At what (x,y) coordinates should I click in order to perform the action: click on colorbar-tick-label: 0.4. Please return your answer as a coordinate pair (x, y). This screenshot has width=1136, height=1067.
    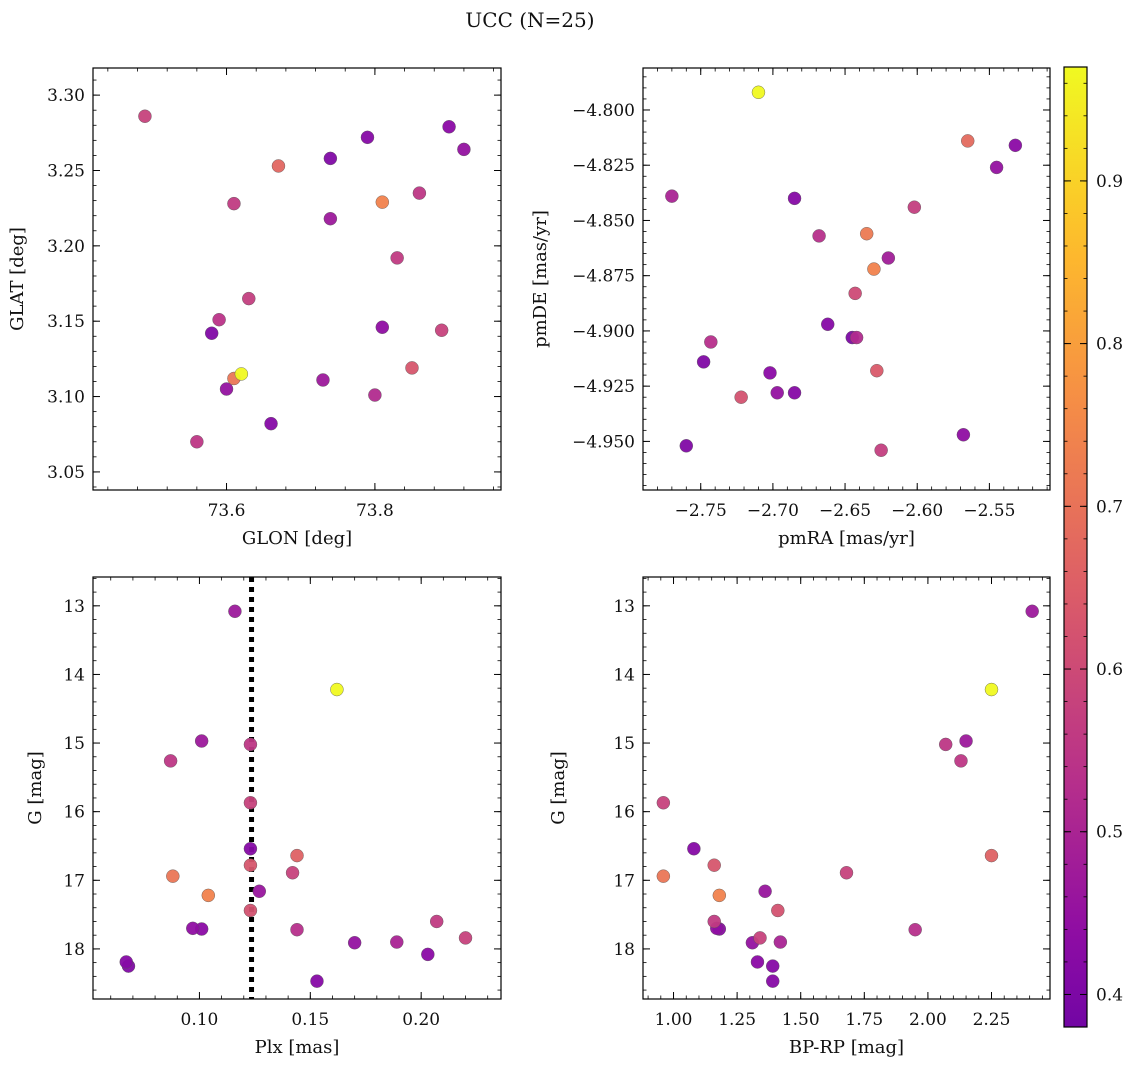
    Looking at the image, I should click on (1109, 995).